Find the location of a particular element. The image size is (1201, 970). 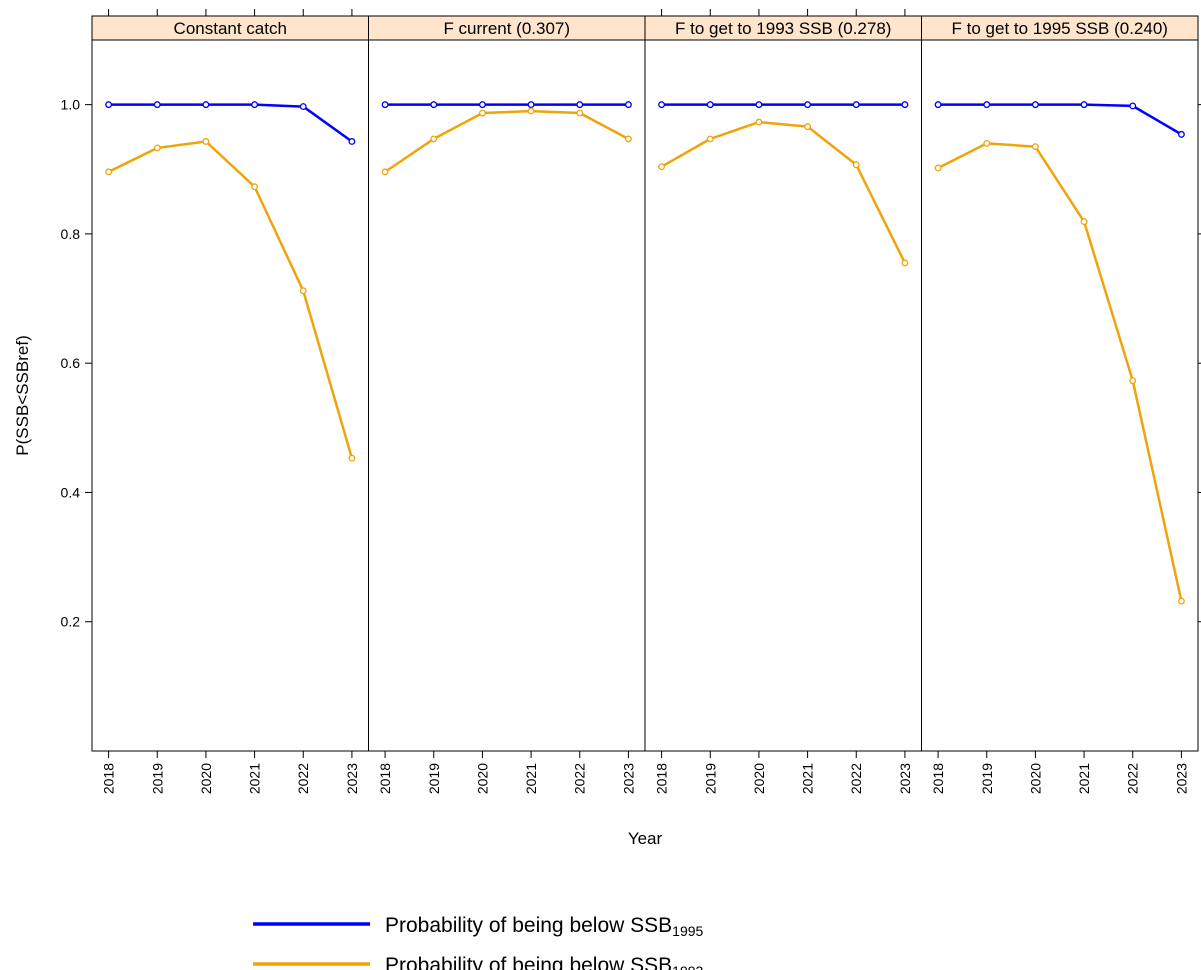

y-tick-label: 0.4 is located at coordinates (71, 492).